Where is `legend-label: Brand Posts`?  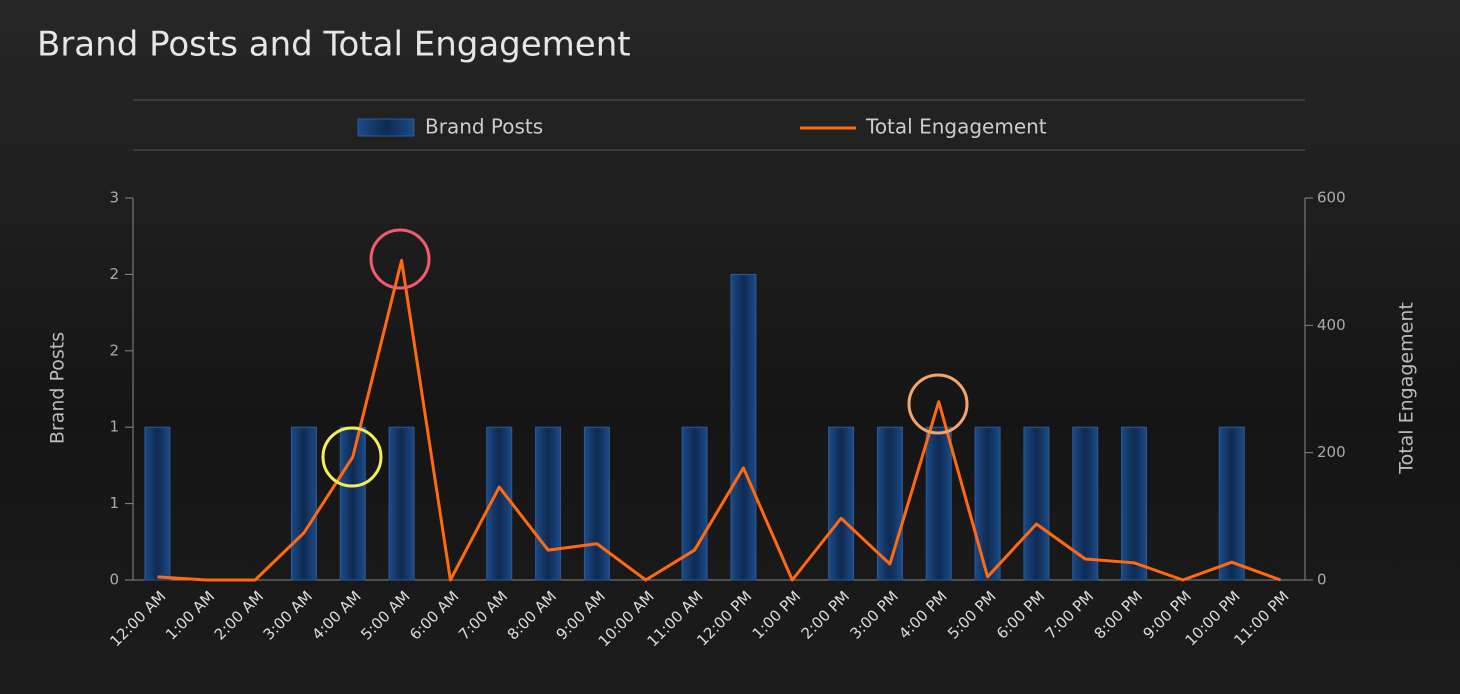
legend-label: Brand Posts is located at coordinates (484, 127).